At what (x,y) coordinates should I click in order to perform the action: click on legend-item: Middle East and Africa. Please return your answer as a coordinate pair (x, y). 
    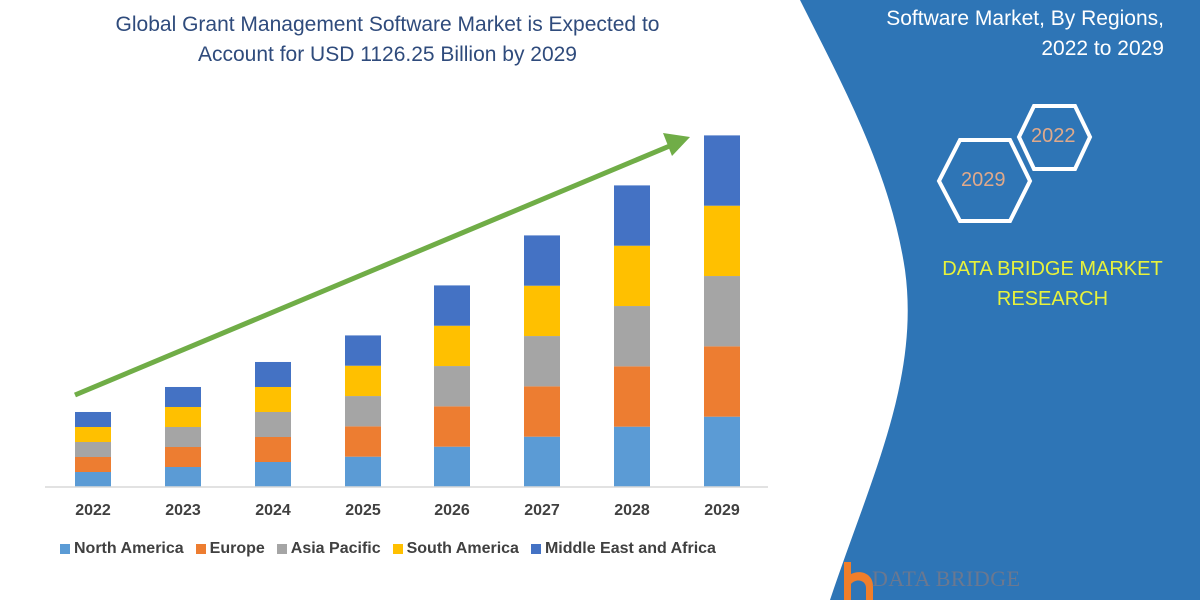
    Looking at the image, I should click on (623, 549).